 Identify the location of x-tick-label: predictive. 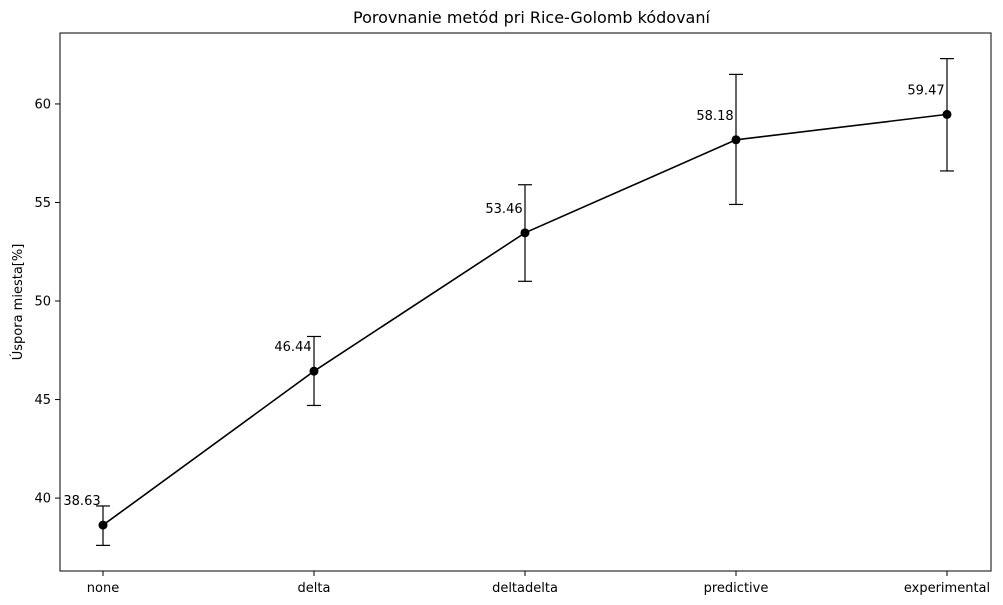
(736, 588).